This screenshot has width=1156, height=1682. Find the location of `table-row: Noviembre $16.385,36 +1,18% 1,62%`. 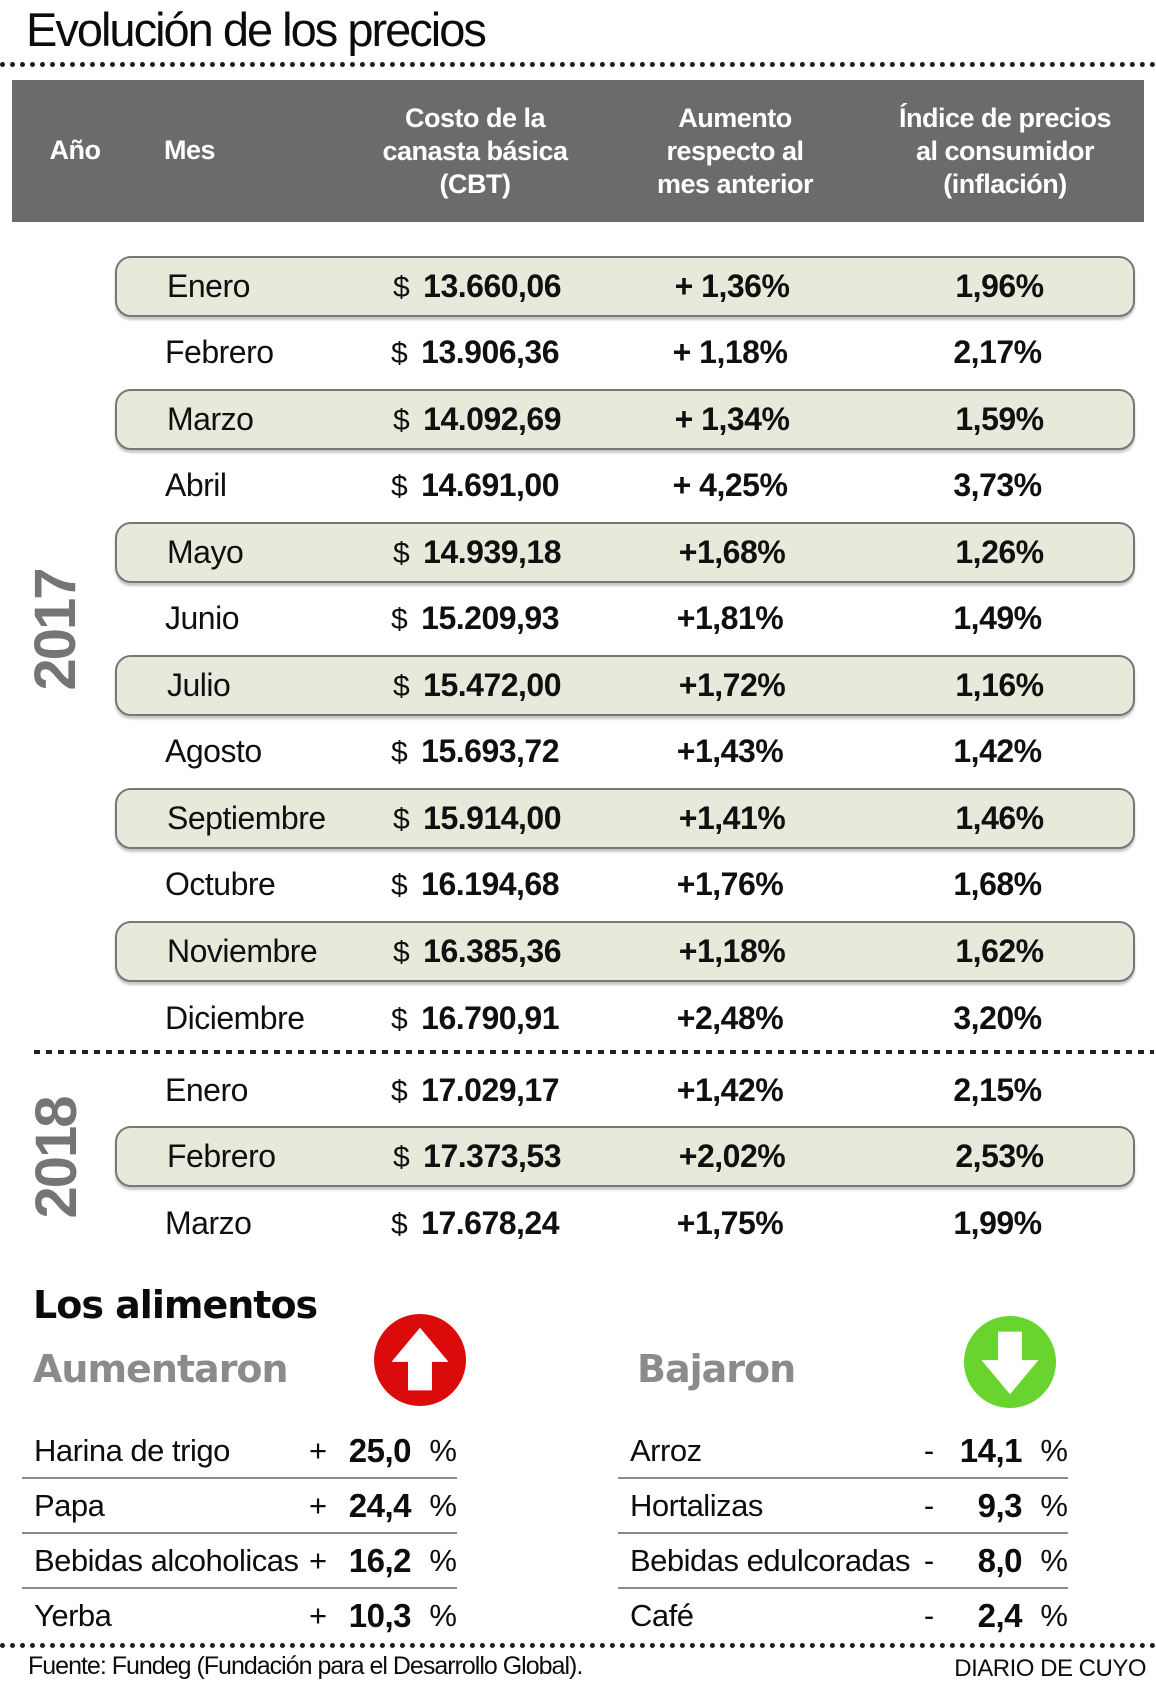

table-row: Noviembre $16.385,36 +1,18% 1,62% is located at coordinates (625, 951).